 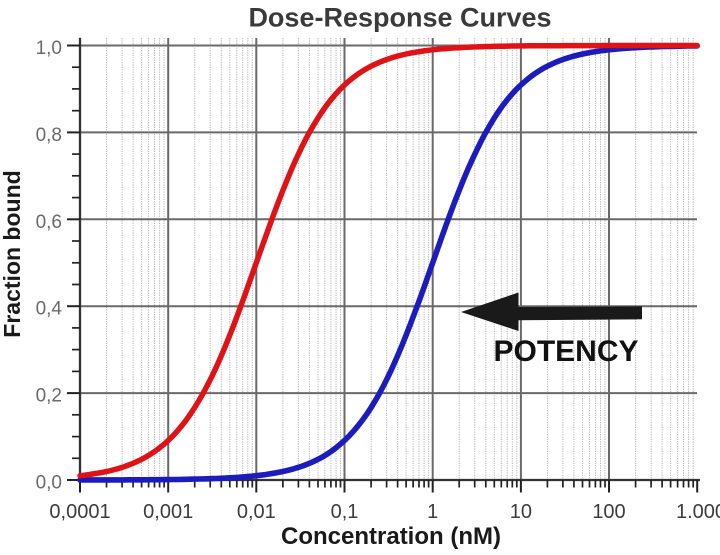 I want to click on svg-text: 0,001, so click(x=168, y=512).